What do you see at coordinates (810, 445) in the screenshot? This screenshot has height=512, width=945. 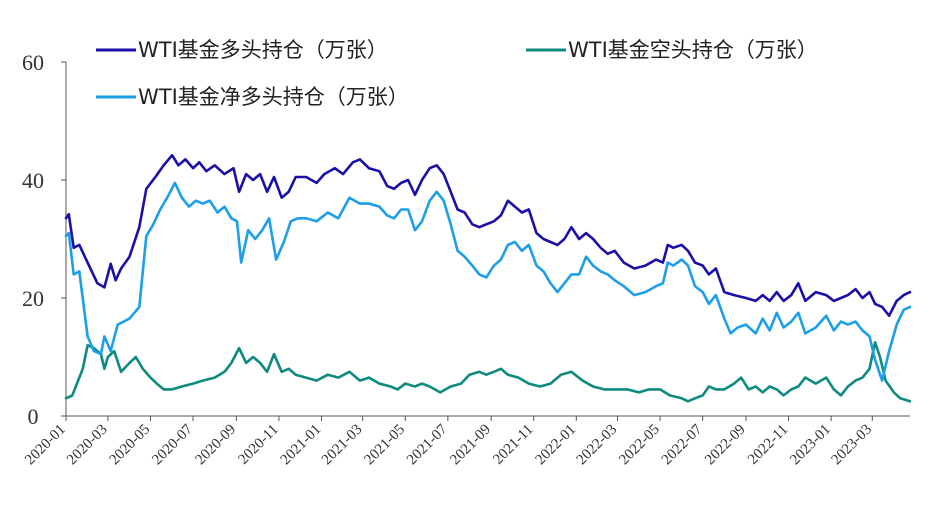 I see `x-tick-label: 2023-01` at bounding box center [810, 445].